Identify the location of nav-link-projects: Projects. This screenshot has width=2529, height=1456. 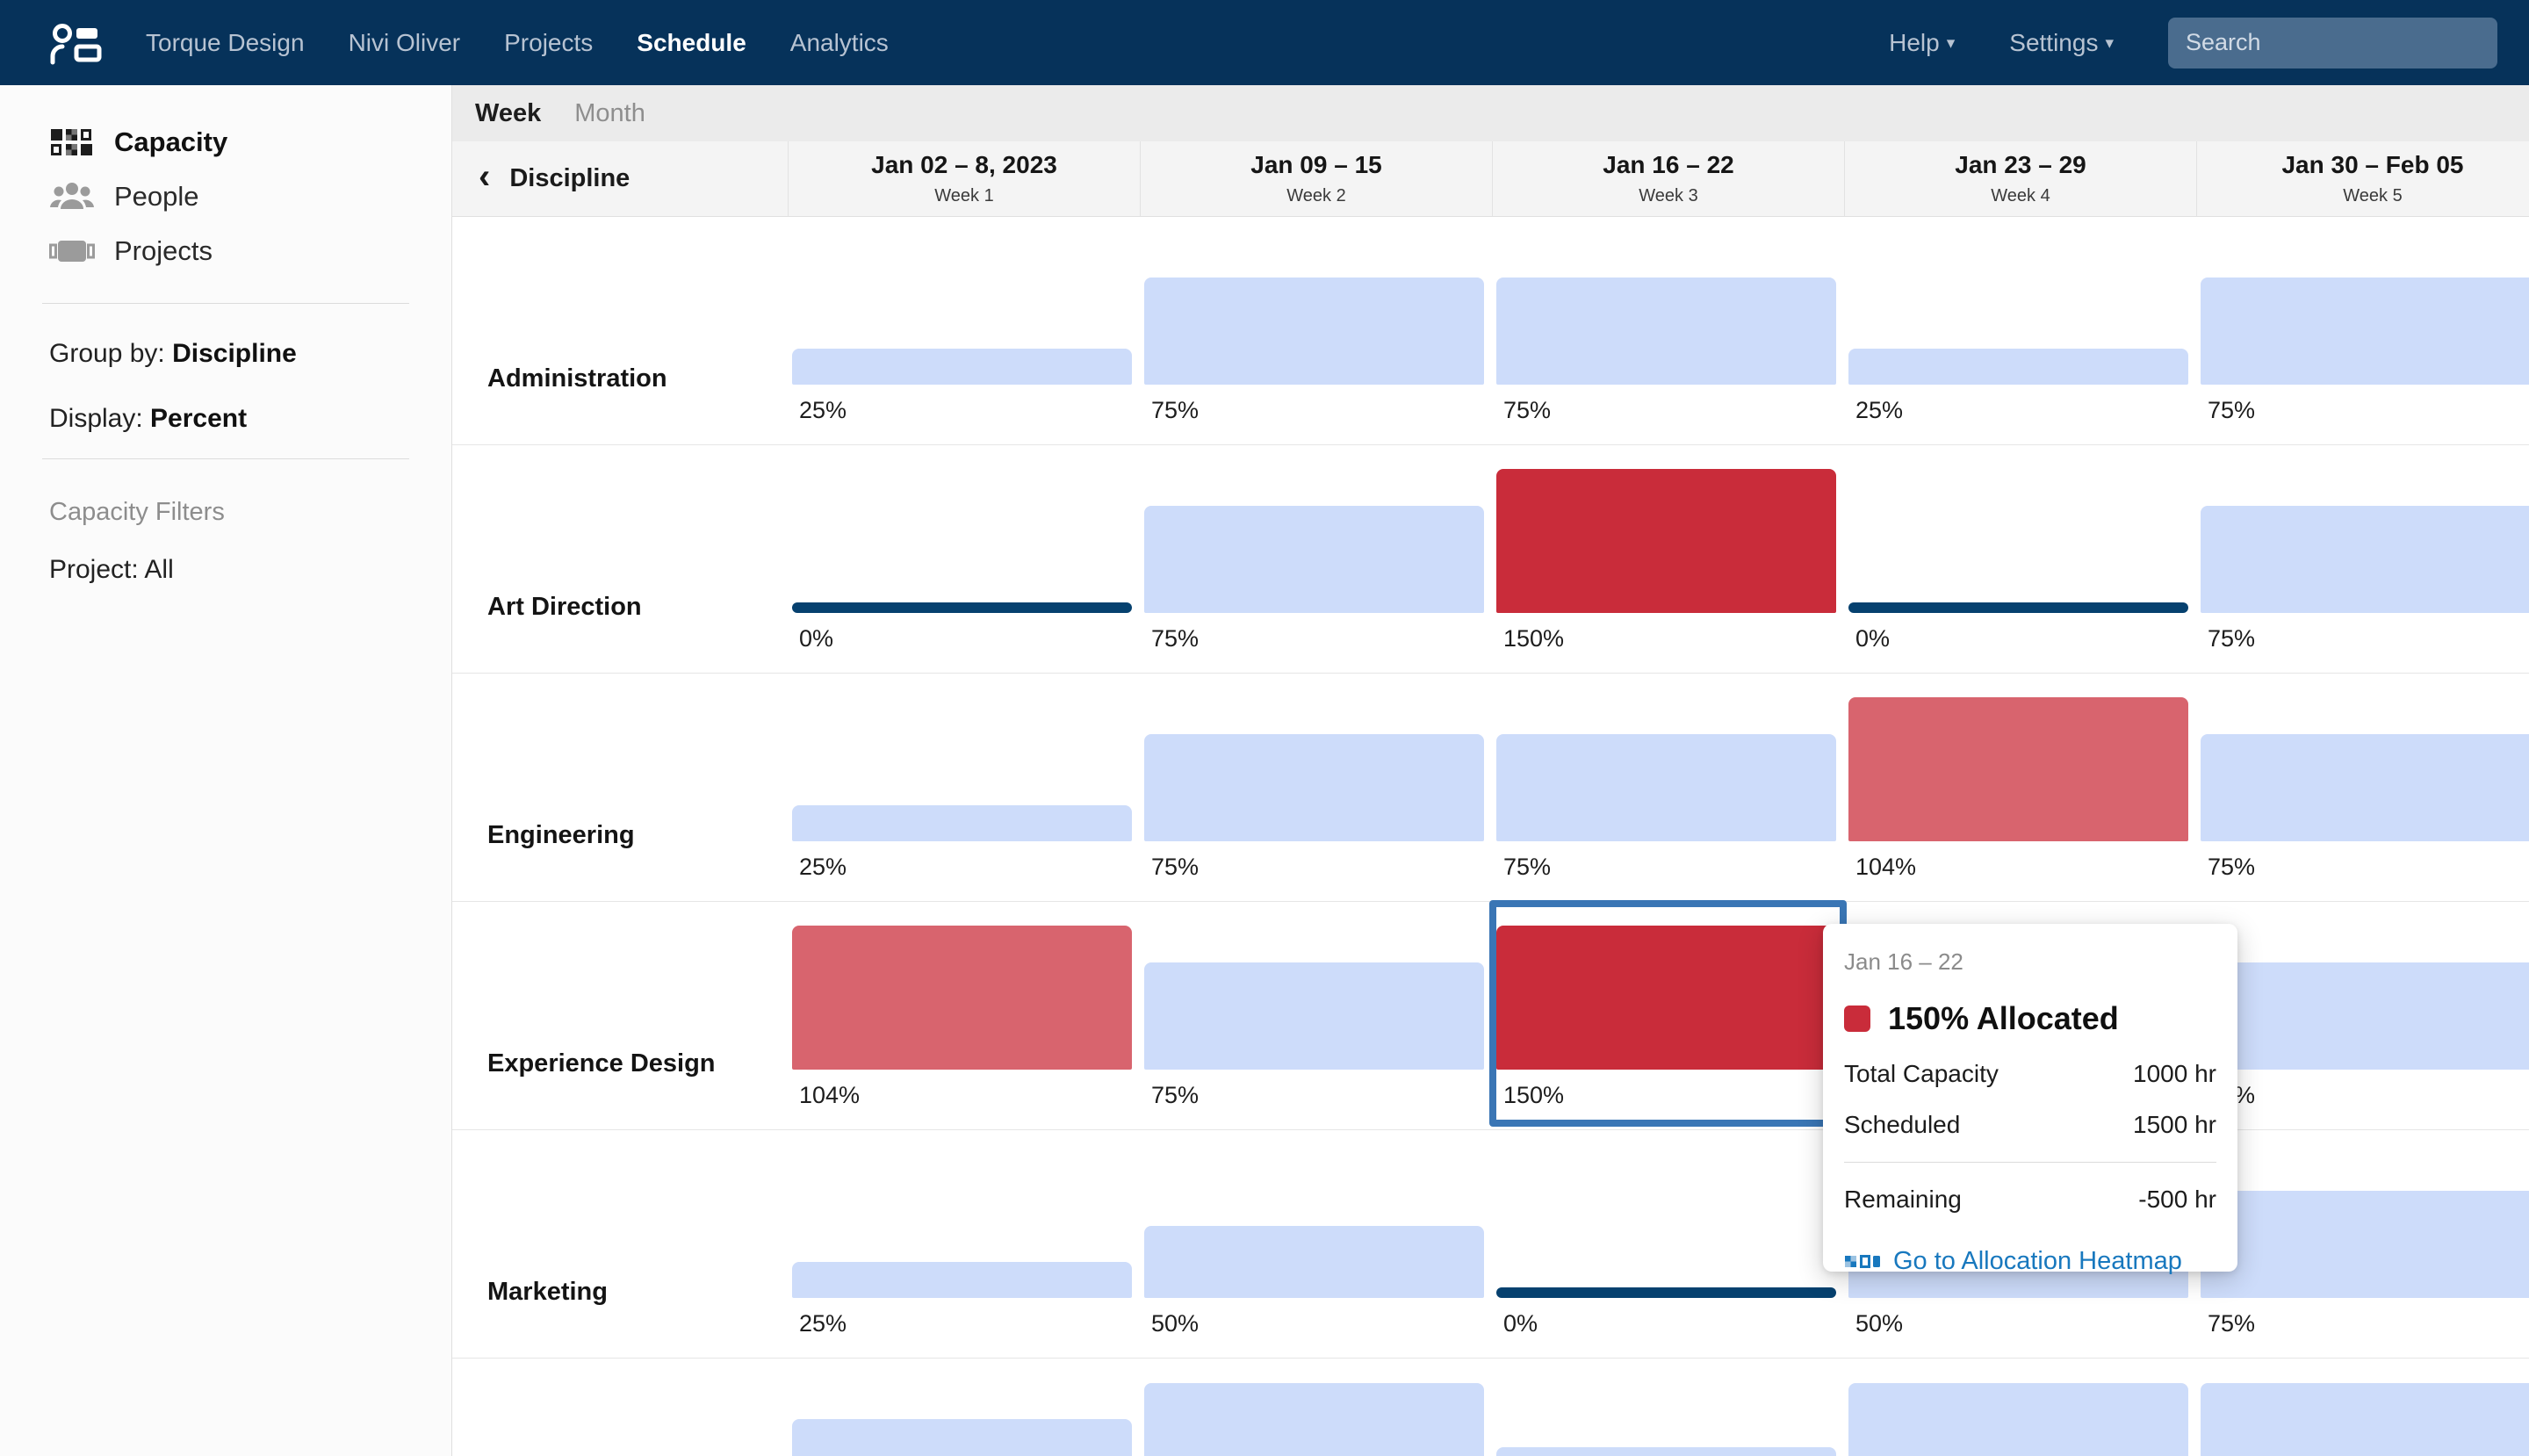
(549, 42).